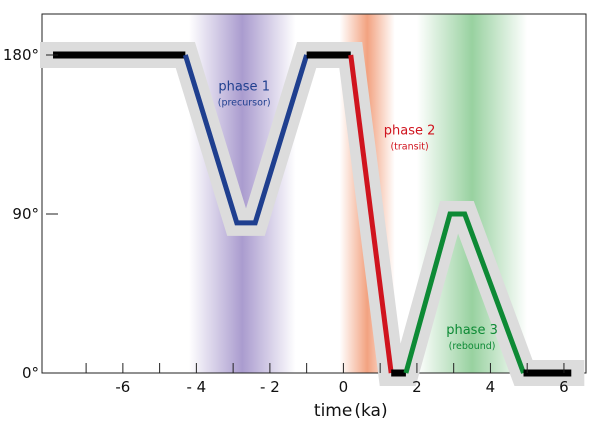 The height and width of the screenshot is (425, 591). Describe the element at coordinates (472, 346) in the screenshot. I see `phase-3-subtitle: (rebound)` at that location.